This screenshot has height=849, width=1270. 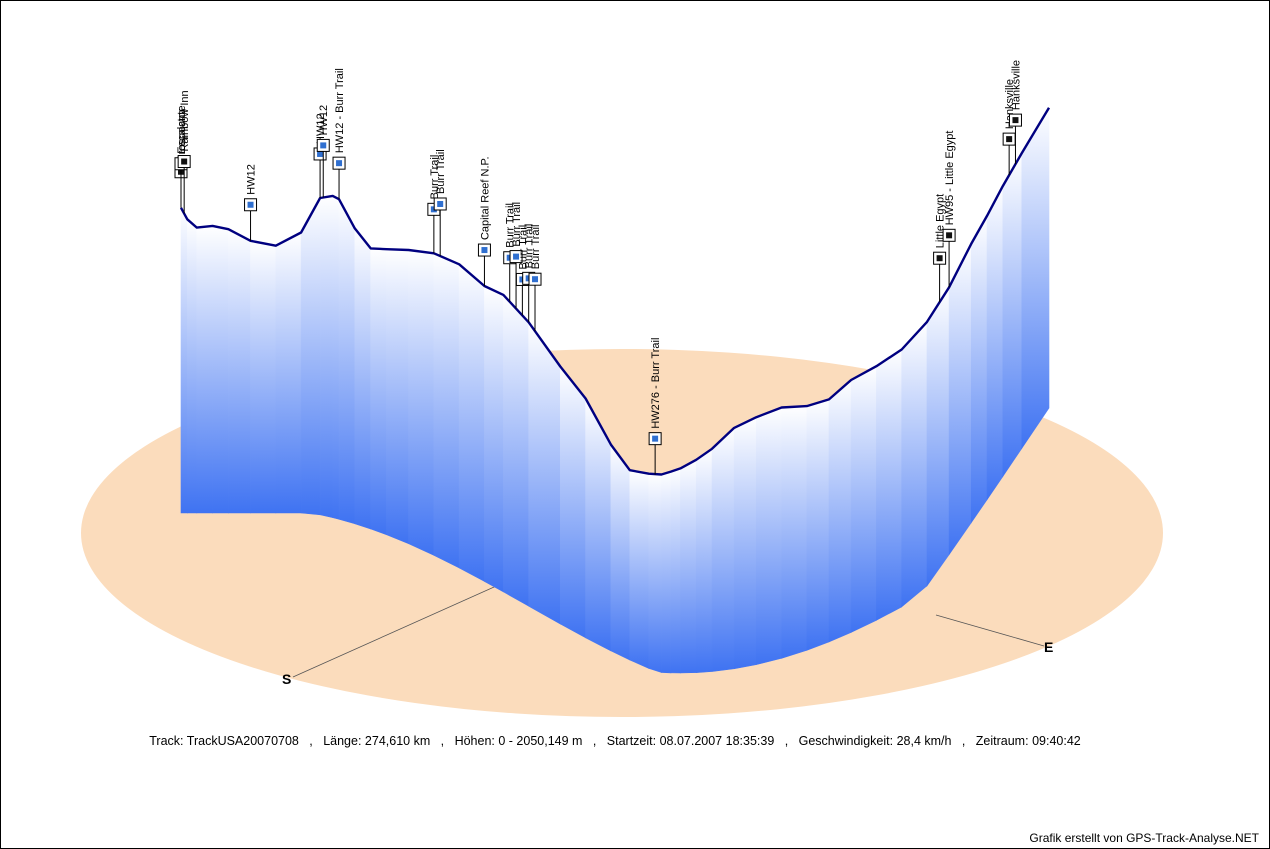 I want to click on speed-value: 28,4 km/h, so click(x=924, y=741).